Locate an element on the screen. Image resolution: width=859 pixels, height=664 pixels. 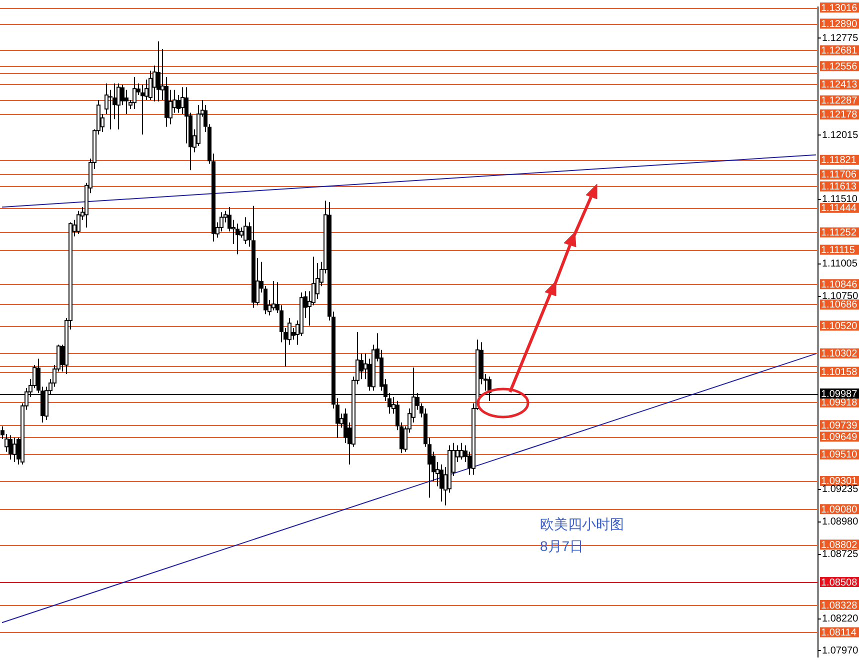
y-tick-label: 1.07970 is located at coordinates (840, 650).